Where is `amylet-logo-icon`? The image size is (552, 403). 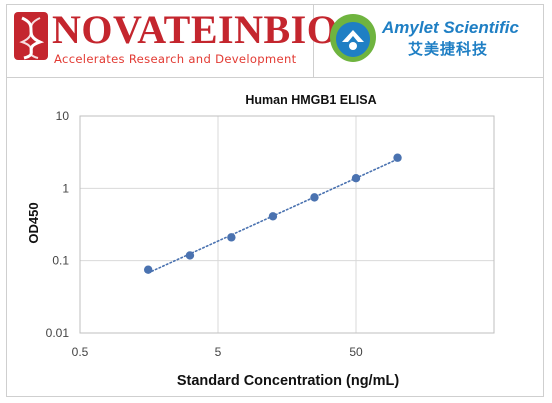
amylet-logo-icon is located at coordinates (353, 38).